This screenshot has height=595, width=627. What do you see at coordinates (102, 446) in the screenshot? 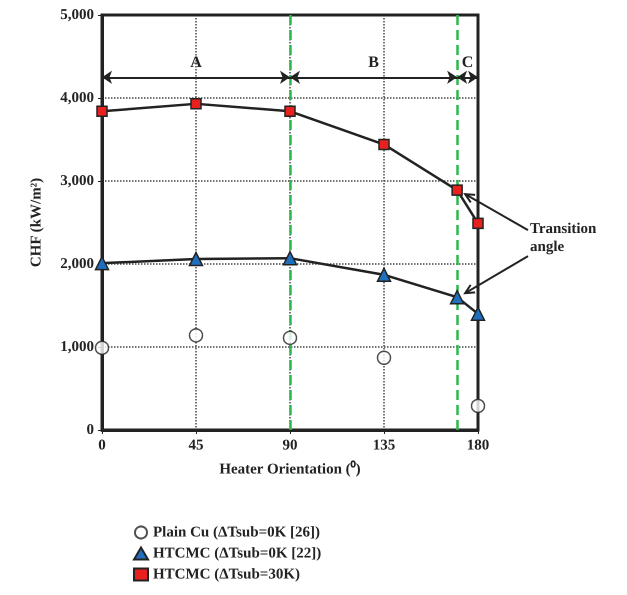
I see `x-tick-label: 0` at bounding box center [102, 446].